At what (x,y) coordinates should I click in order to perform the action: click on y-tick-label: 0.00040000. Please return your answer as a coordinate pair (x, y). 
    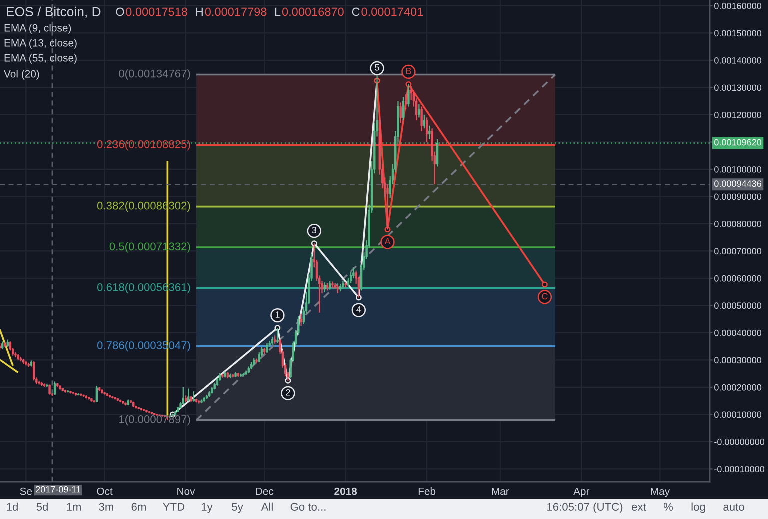
    Looking at the image, I should click on (738, 333).